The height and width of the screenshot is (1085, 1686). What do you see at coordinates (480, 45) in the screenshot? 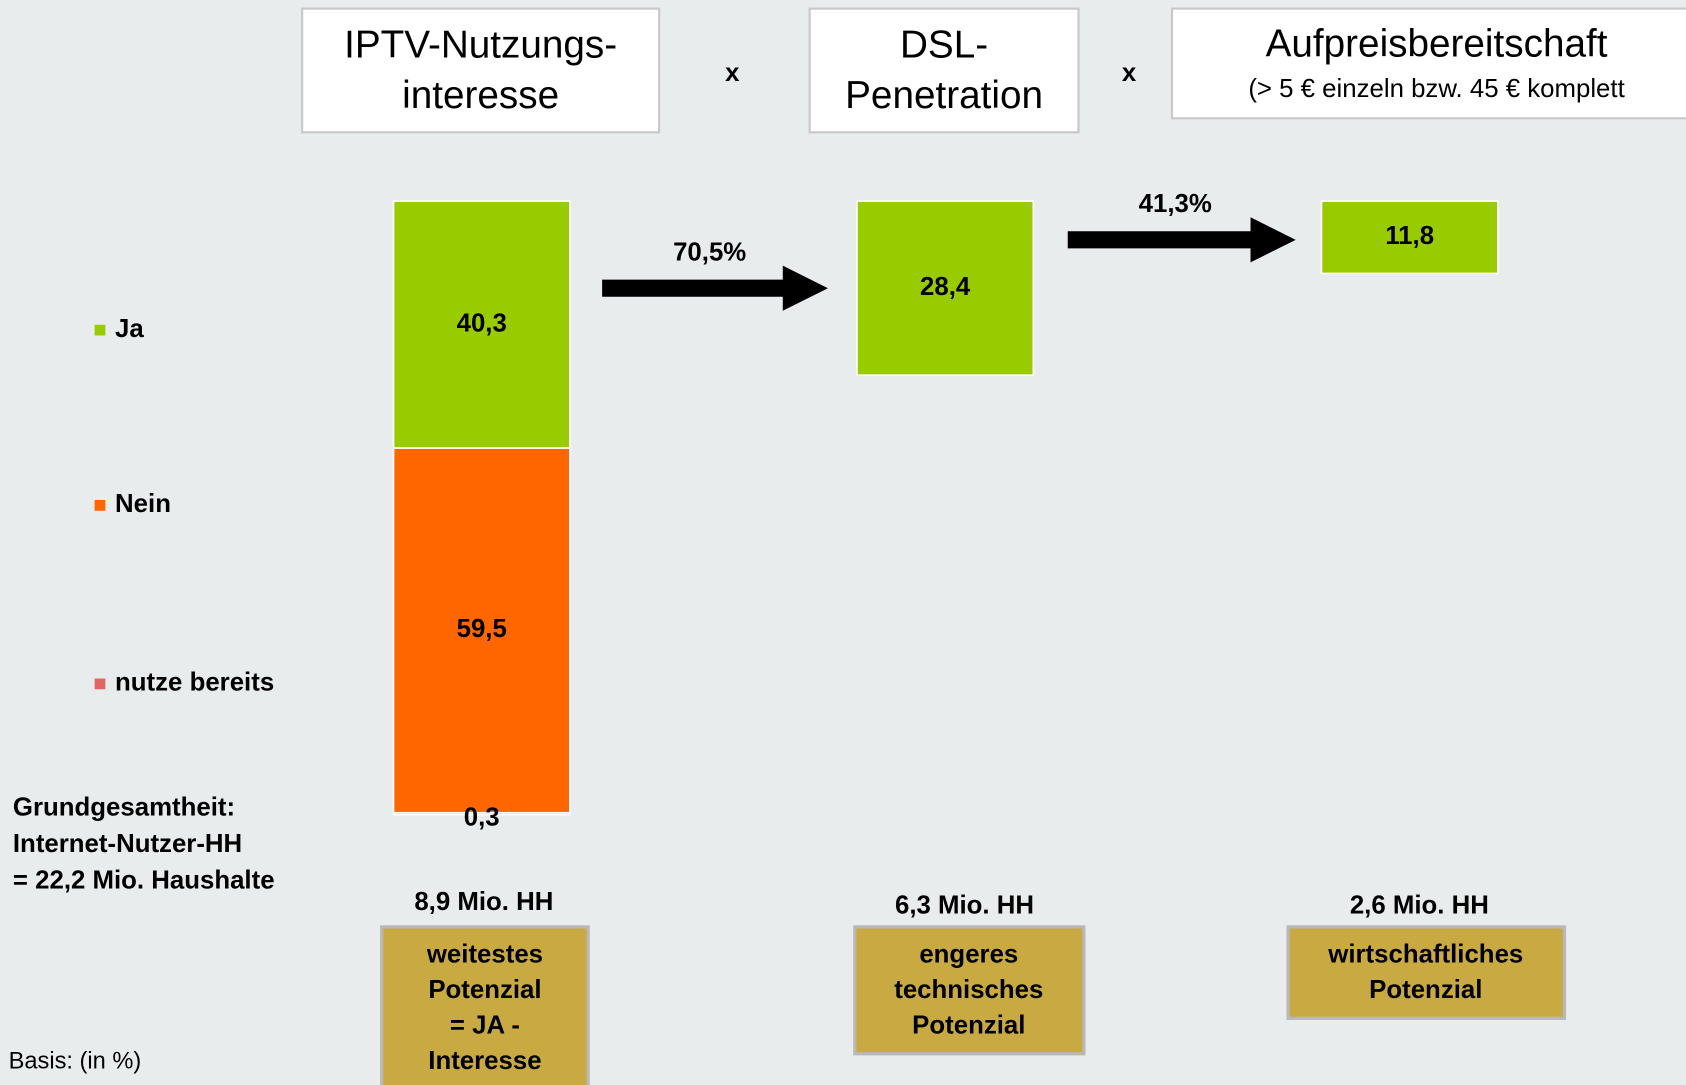
I see `header-text: IPTV-Nutzungs-` at bounding box center [480, 45].